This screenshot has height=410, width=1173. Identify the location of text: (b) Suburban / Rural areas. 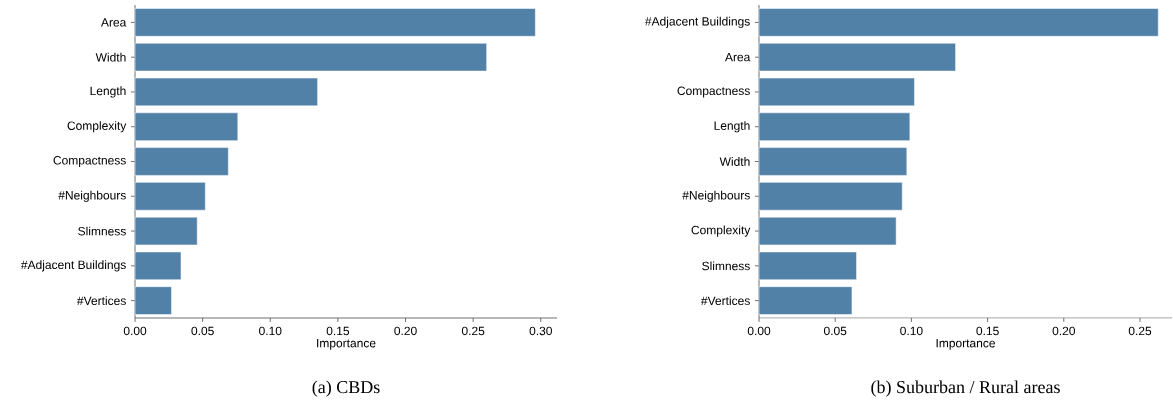
(965, 388).